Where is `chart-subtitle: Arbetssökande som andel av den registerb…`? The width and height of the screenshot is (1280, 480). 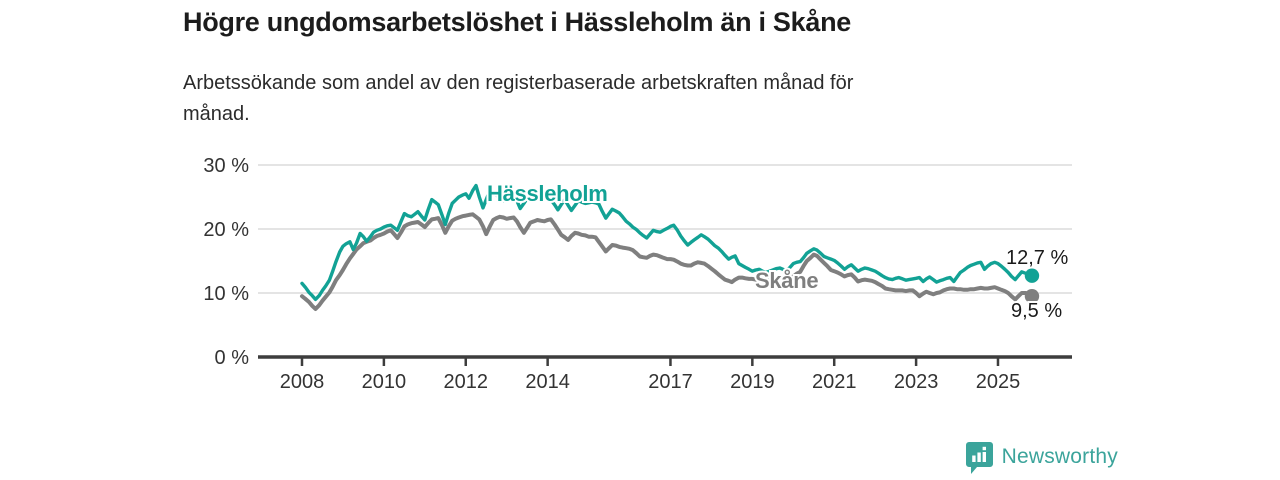 chart-subtitle: Arbetssökande som andel av den registerb… is located at coordinates (623, 99).